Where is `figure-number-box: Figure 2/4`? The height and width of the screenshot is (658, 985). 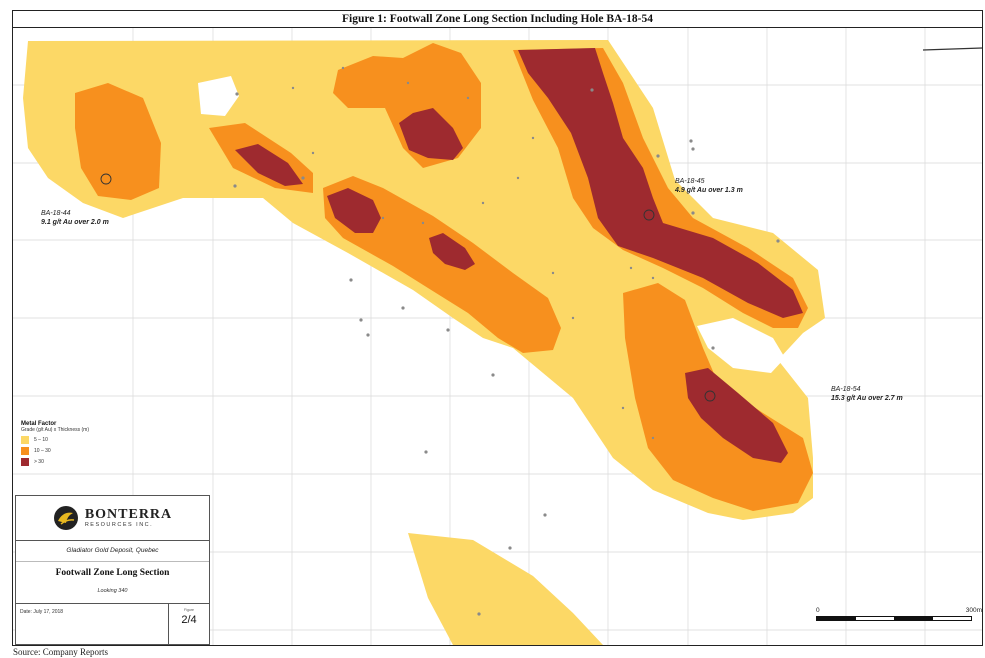 figure-number-box: Figure 2/4 is located at coordinates (189, 624).